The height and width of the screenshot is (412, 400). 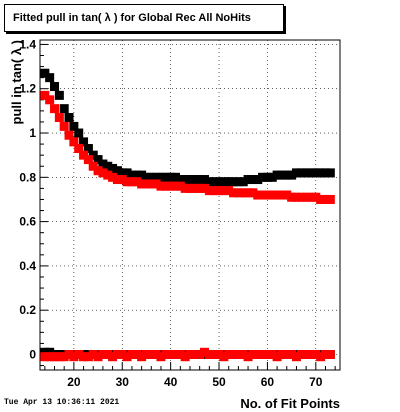 What do you see at coordinates (16, 82) in the screenshot?
I see `y-axis-label: pull in tan( λ )` at bounding box center [16, 82].